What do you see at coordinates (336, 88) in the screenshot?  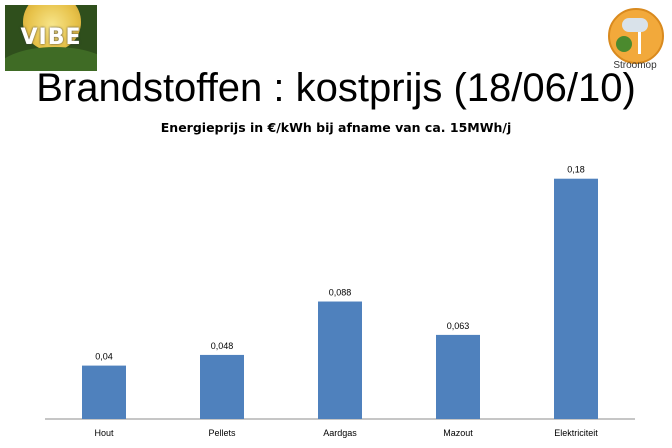 I see `chart-title: Brandstoffen : kostprijs (18/06/10)` at bounding box center [336, 88].